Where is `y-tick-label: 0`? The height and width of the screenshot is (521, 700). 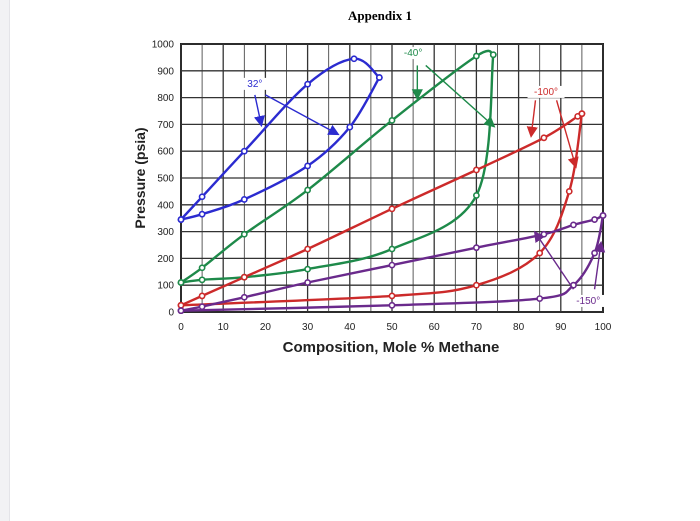
y-tick-label: 0 is located at coordinates (171, 313).